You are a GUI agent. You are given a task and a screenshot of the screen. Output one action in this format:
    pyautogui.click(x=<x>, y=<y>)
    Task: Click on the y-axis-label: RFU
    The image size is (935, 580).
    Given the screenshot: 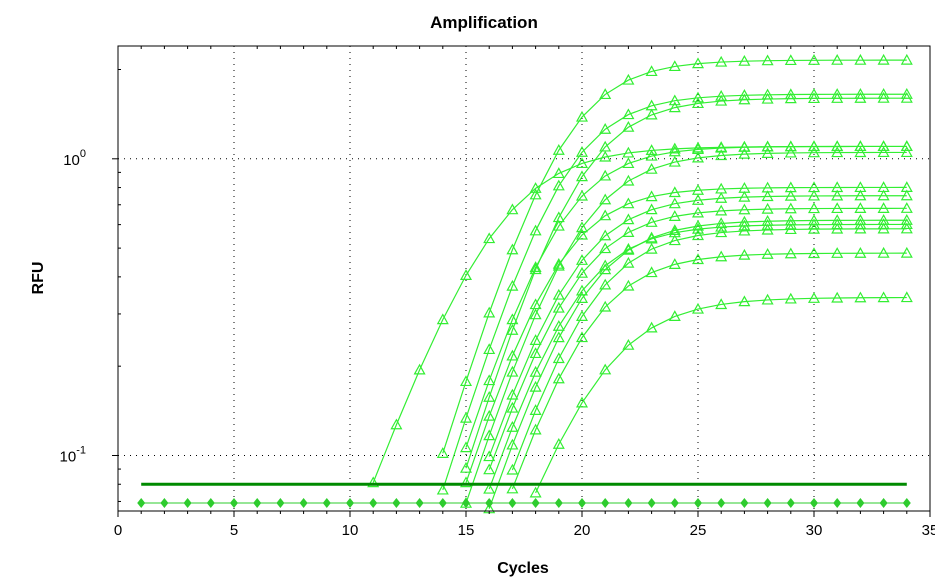 What is the action you would take?
    pyautogui.click(x=38, y=278)
    